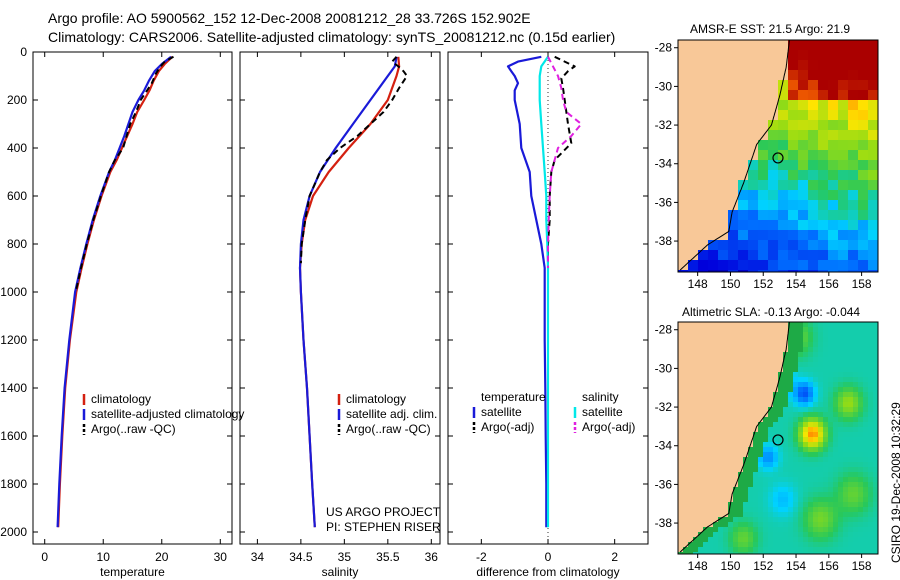  I want to click on sst-map-x-tick-label: 150, so click(730, 284).